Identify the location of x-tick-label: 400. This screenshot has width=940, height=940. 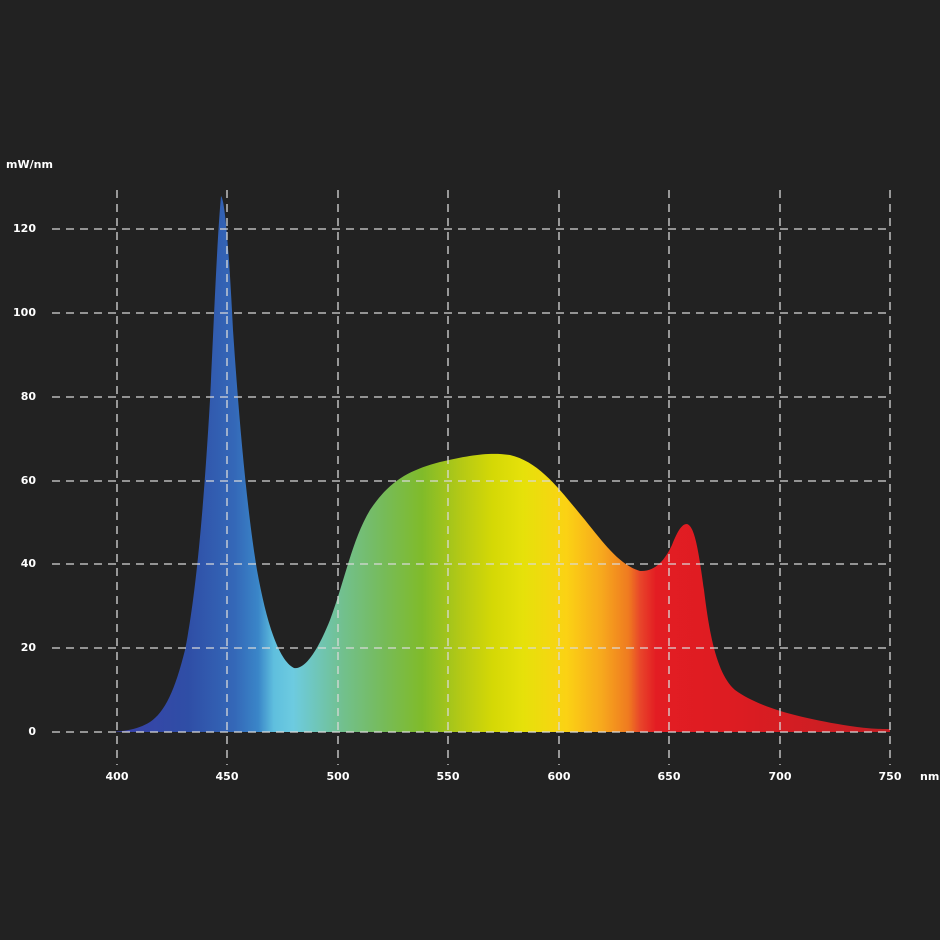
(117, 776).